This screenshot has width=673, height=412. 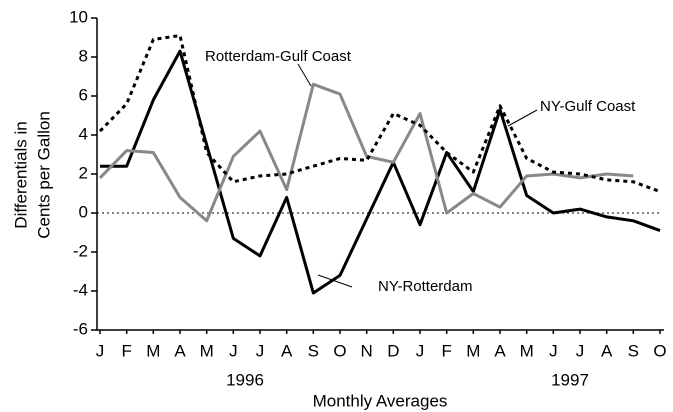 I want to click on x-tick-label: N, so click(x=367, y=350).